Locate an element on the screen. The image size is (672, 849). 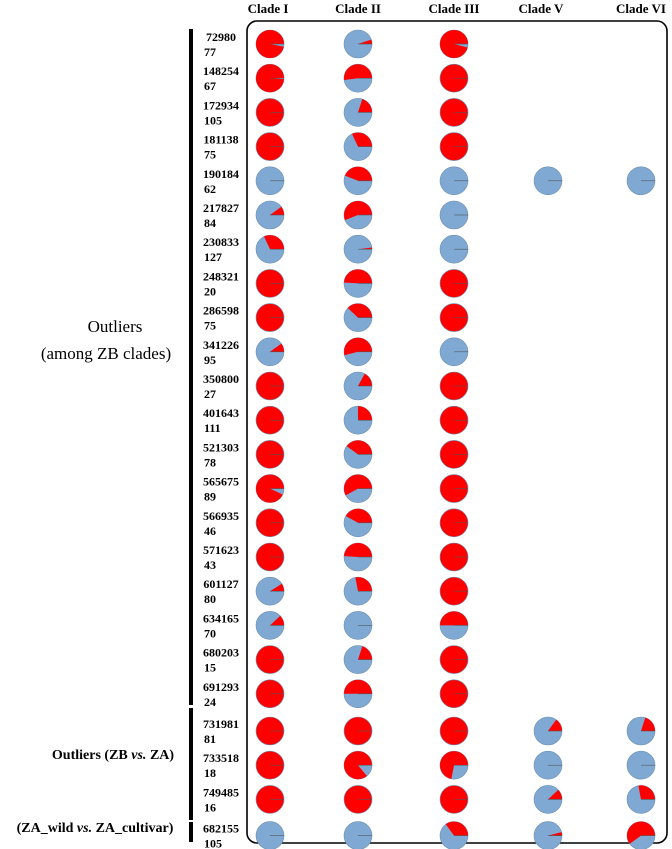
outlier-count: 18 is located at coordinates (210, 773).